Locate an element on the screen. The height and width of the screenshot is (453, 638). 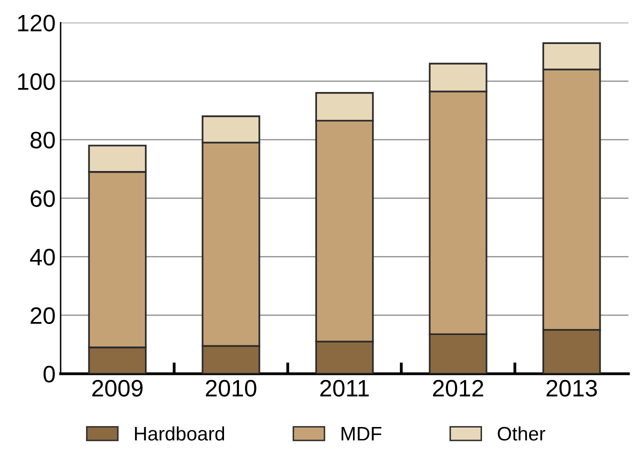
legend-label: Other is located at coordinates (522, 433).